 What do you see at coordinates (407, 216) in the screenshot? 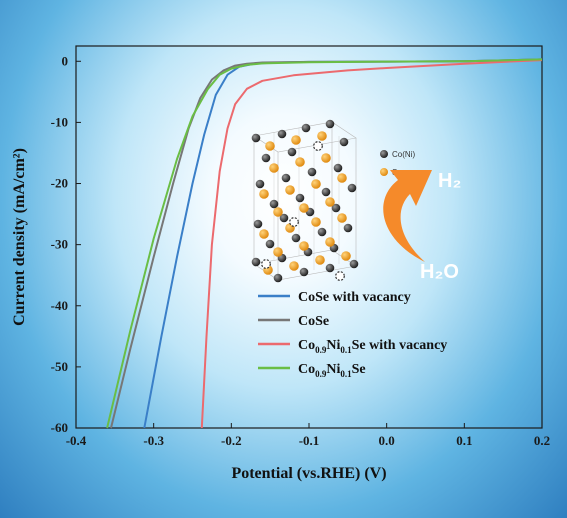
I see `curved-arrow-icon` at bounding box center [407, 216].